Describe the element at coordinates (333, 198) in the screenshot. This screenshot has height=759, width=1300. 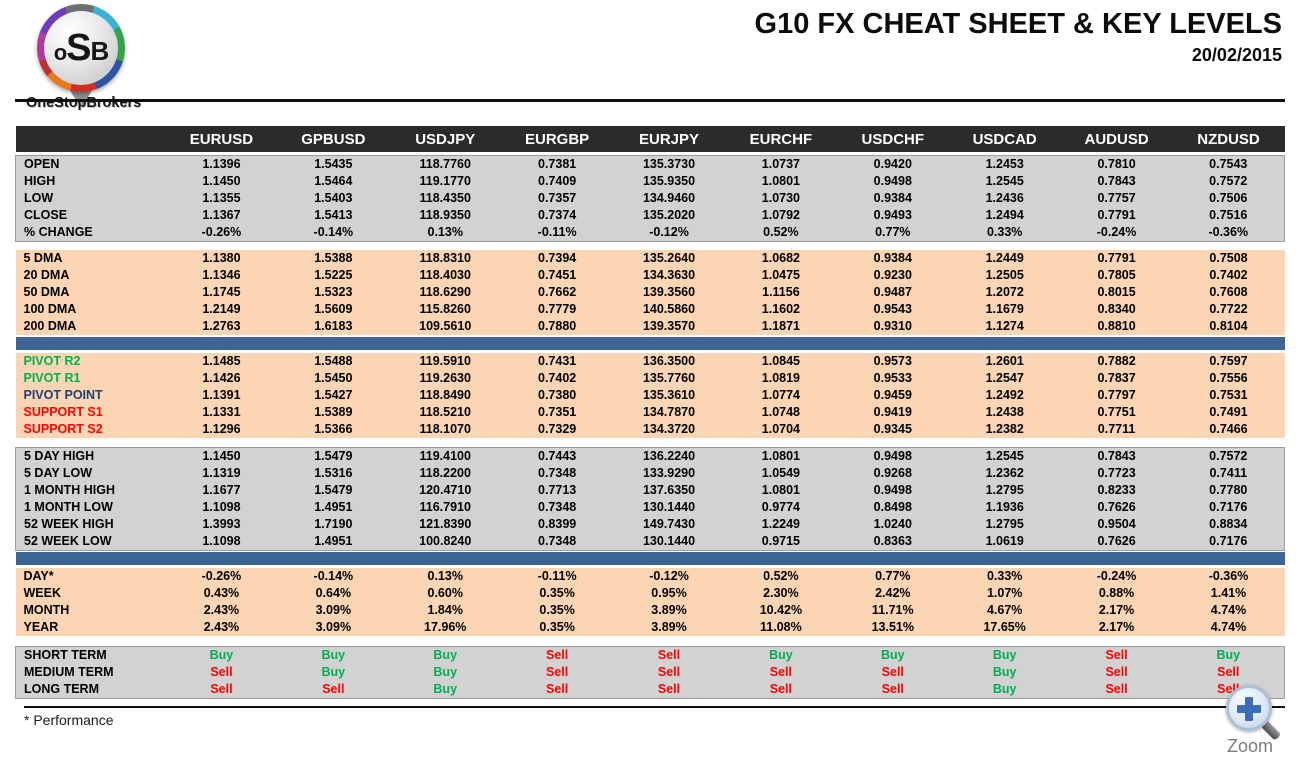
I see `cell: 1.5403` at that location.